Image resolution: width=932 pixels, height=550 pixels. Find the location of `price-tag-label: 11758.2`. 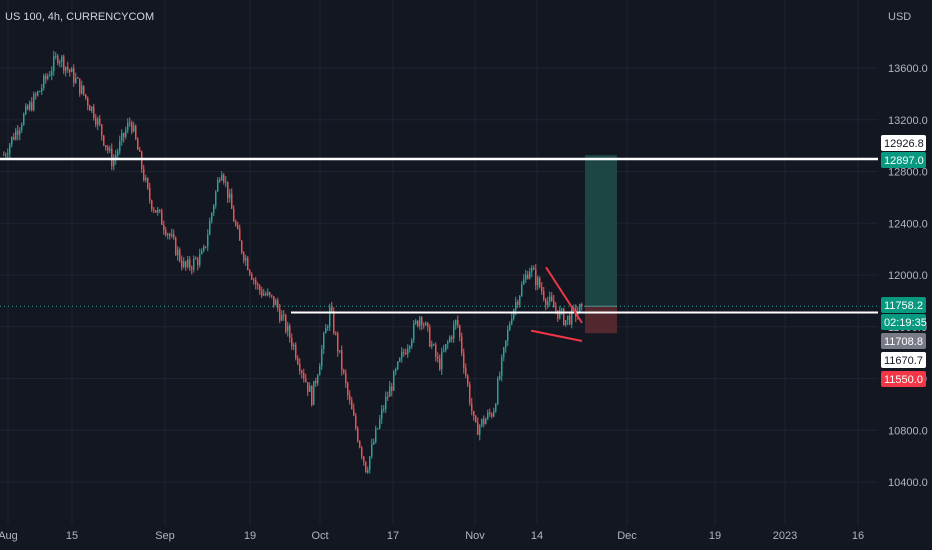

price-tag-label: 11758.2 is located at coordinates (903, 306).